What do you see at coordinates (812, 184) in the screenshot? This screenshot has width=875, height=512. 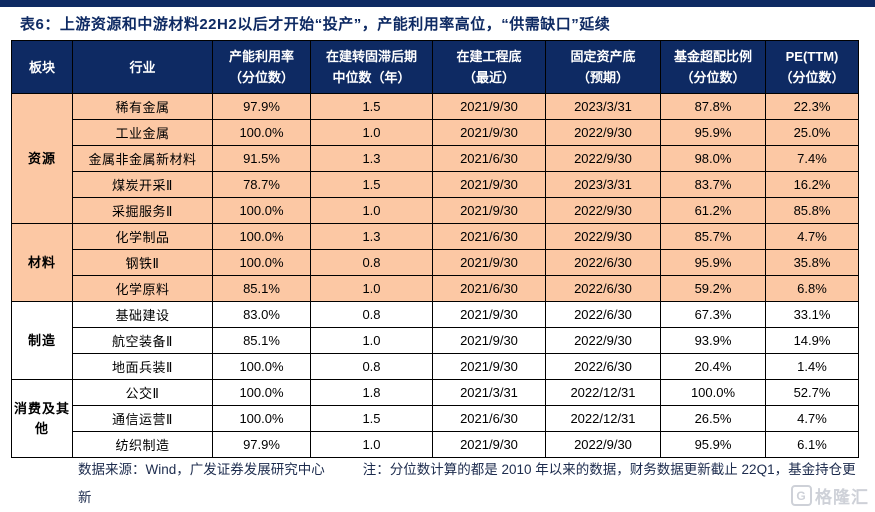 I see `value-cell: 16.2%` at bounding box center [812, 184].